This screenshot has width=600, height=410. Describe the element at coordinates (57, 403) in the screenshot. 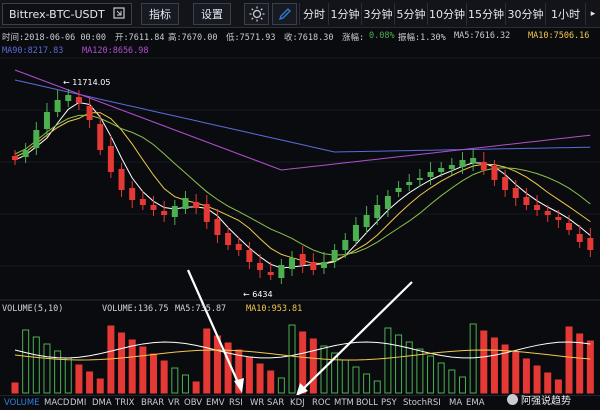

I see `tab-macd: MACD` at that location.